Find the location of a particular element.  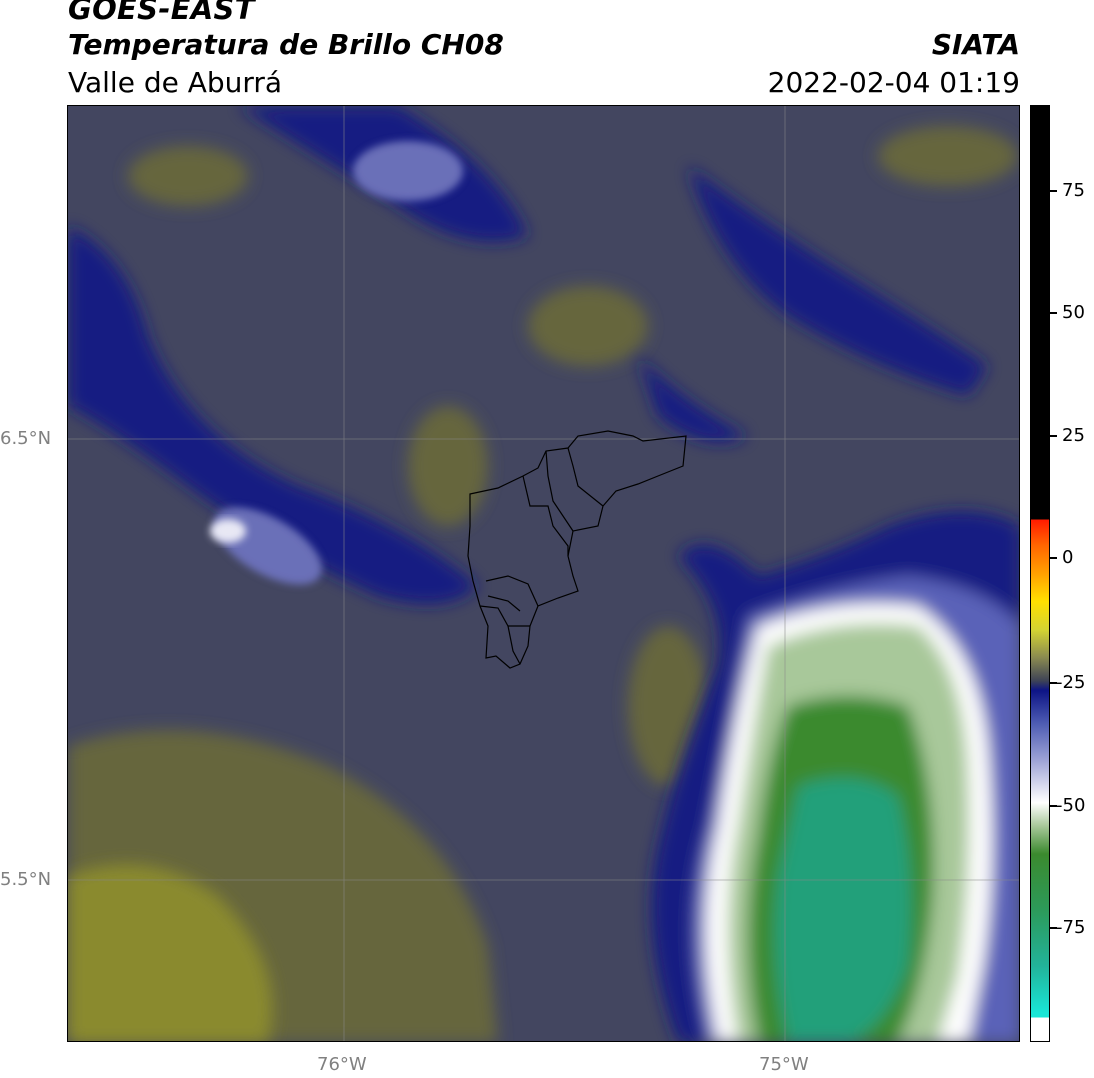

warm-core is located at coordinates (170, 952).